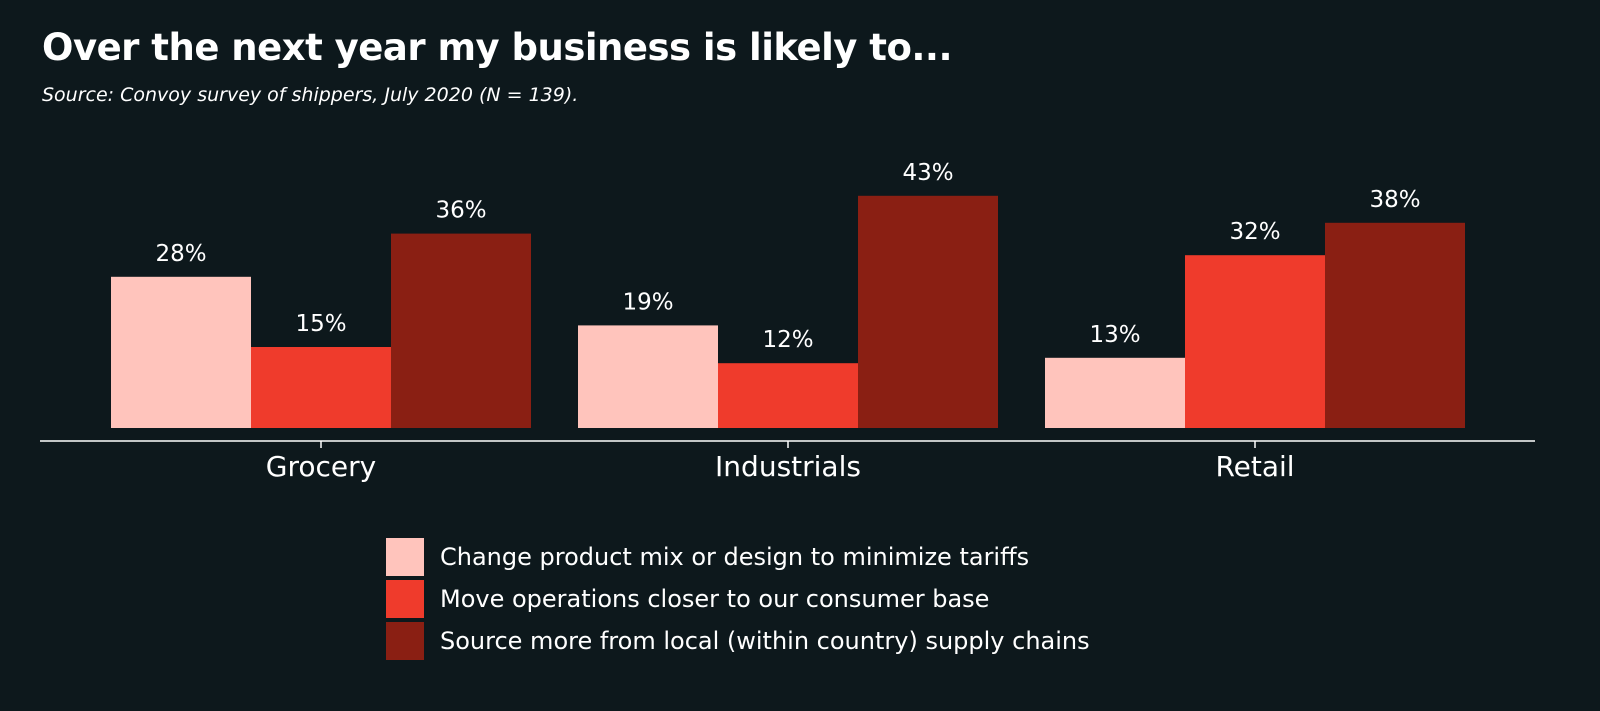  What do you see at coordinates (460, 211) in the screenshot?
I see `data-label: 36%` at bounding box center [460, 211].